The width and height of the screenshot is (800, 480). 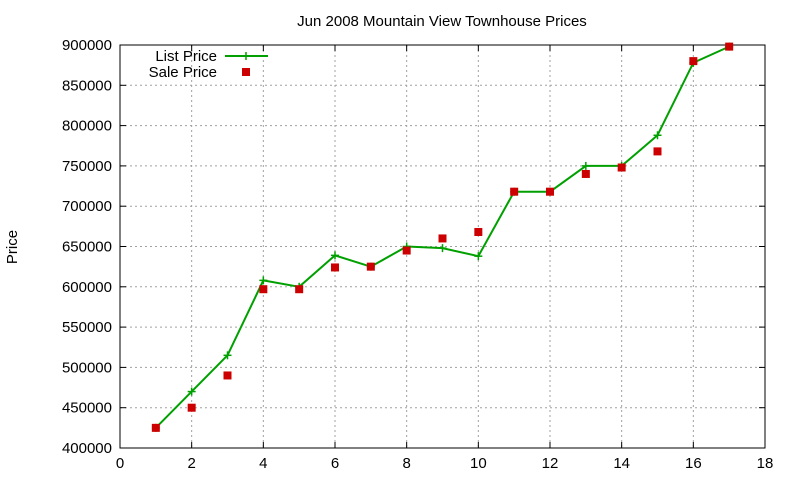 I want to click on x-tick-label: 4, so click(x=263, y=463).